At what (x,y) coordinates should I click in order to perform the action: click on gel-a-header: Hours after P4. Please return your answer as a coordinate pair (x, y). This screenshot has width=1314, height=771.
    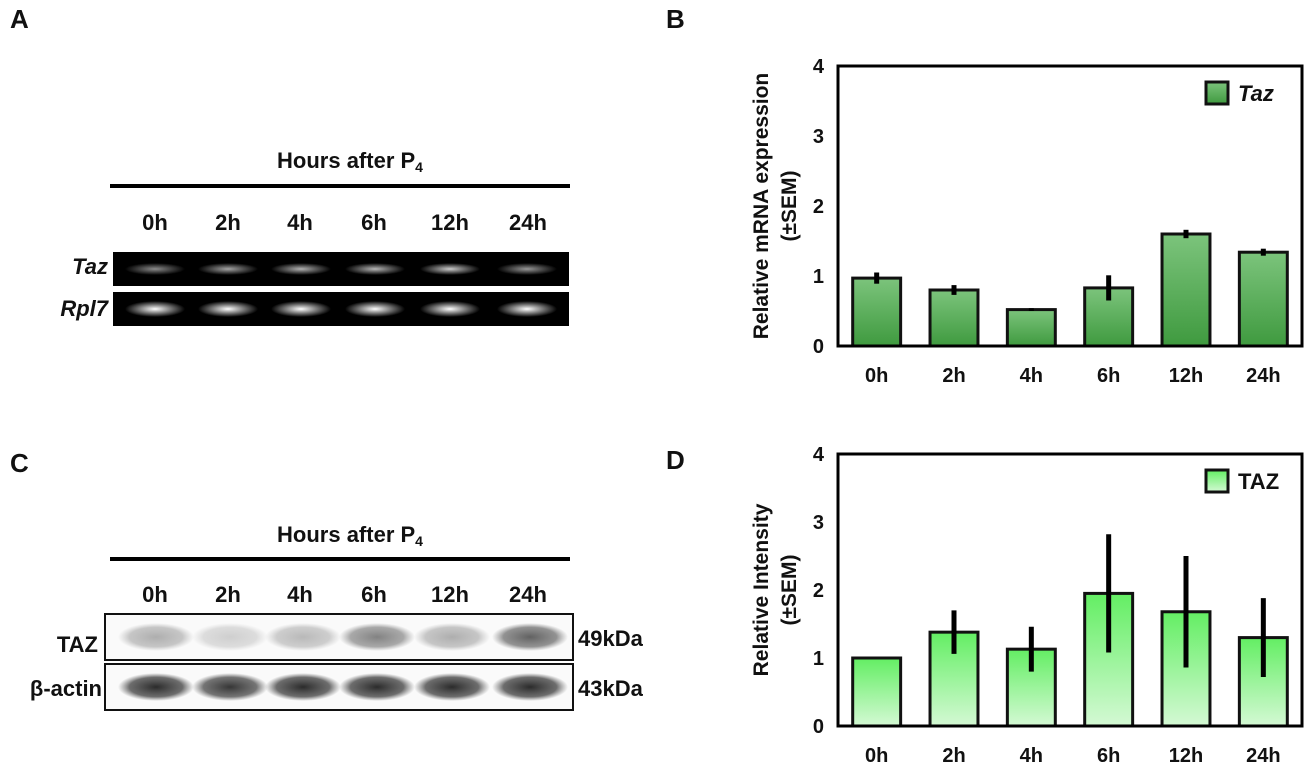
    Looking at the image, I should click on (350, 161).